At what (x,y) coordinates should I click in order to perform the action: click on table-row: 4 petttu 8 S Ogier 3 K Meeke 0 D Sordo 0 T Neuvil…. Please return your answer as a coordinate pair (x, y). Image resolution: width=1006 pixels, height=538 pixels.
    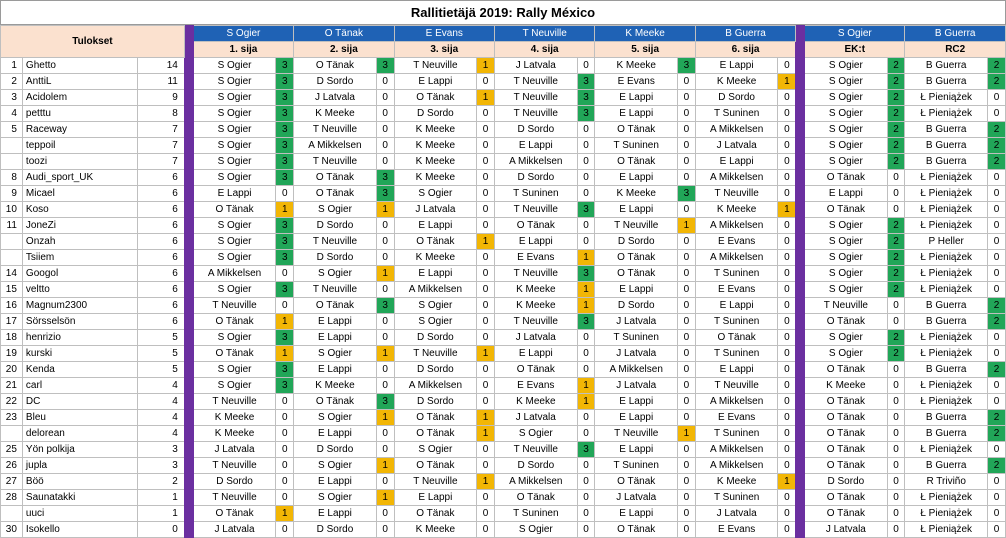
    Looking at the image, I should click on (503, 113).